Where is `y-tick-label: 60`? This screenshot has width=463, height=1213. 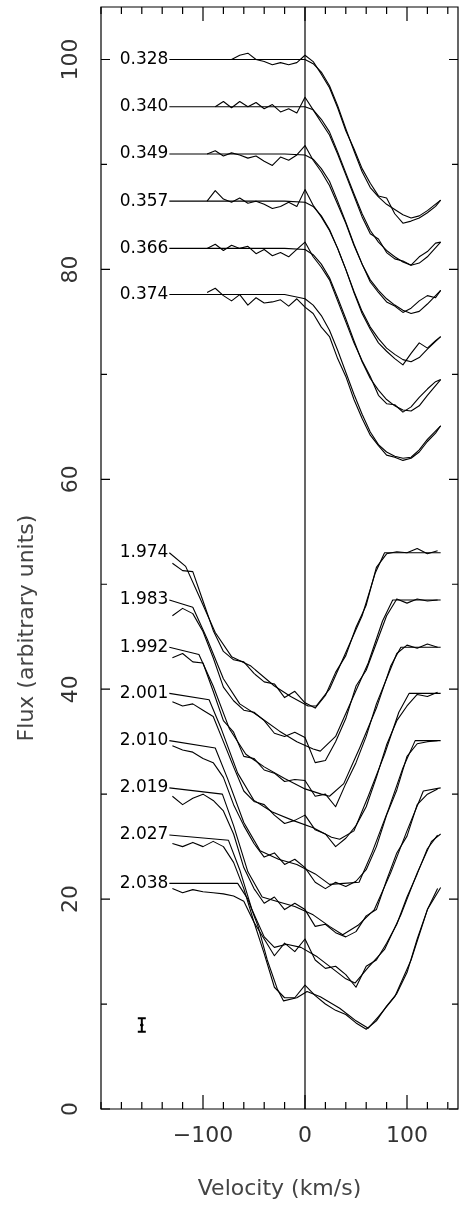
y-tick-label: 60 is located at coordinates (69, 479).